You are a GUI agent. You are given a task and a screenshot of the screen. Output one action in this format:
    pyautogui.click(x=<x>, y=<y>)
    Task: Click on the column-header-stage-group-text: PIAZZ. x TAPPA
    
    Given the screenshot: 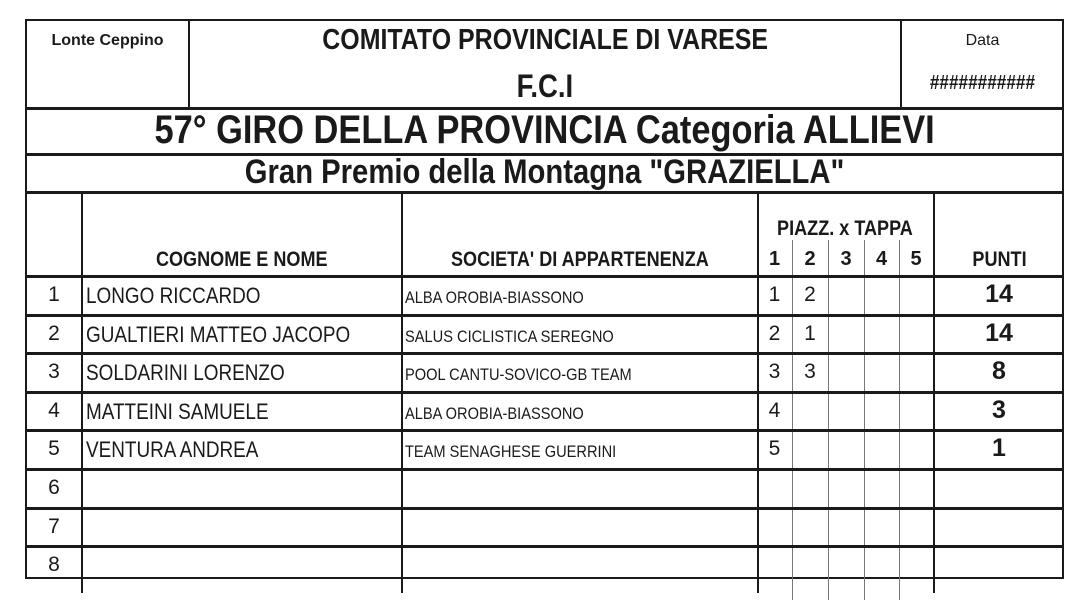 What is the action you would take?
    pyautogui.click(x=845, y=228)
    